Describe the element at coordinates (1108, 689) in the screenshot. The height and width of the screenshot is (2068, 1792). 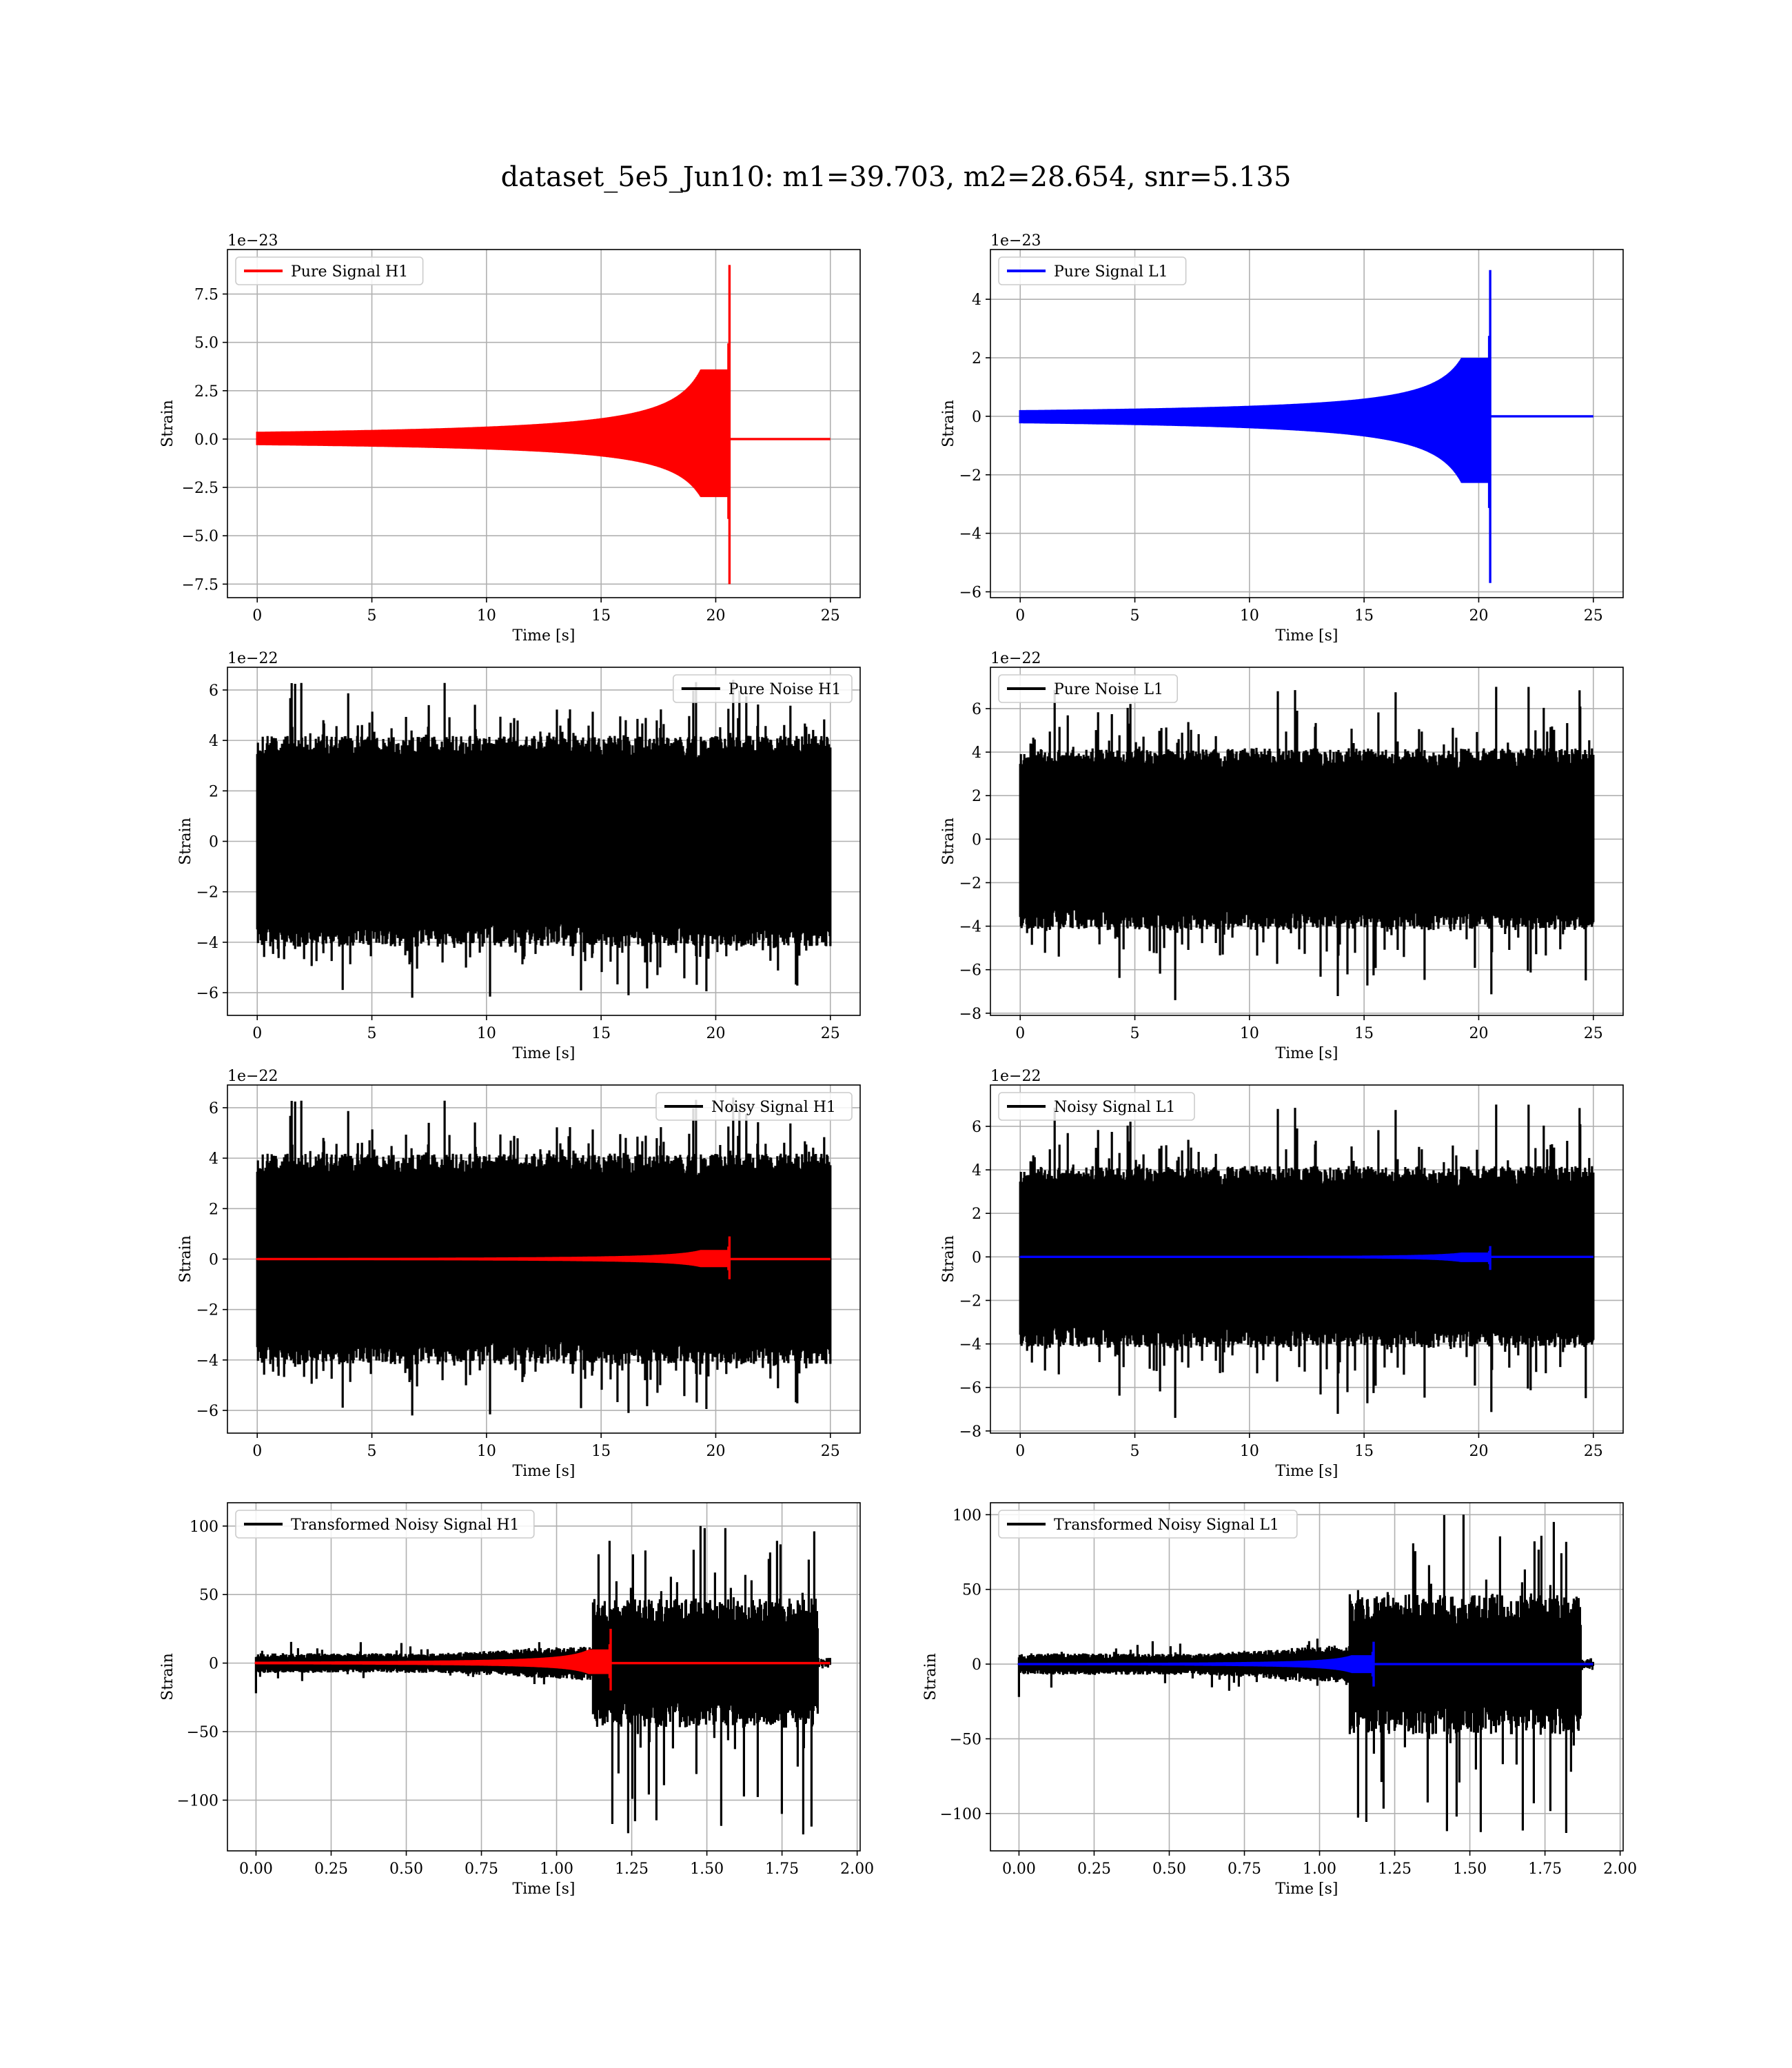
I see `legend-label: Pure Noise L1` at that location.